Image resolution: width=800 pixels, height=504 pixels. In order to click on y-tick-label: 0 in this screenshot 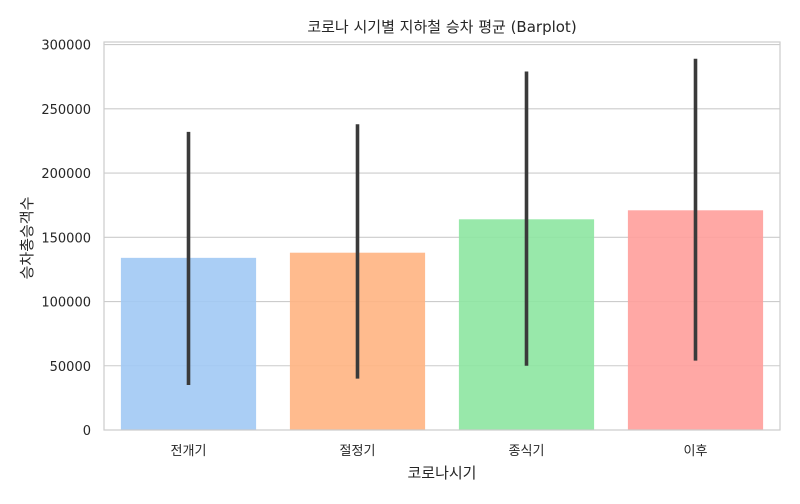, I will do `click(87, 431)`.